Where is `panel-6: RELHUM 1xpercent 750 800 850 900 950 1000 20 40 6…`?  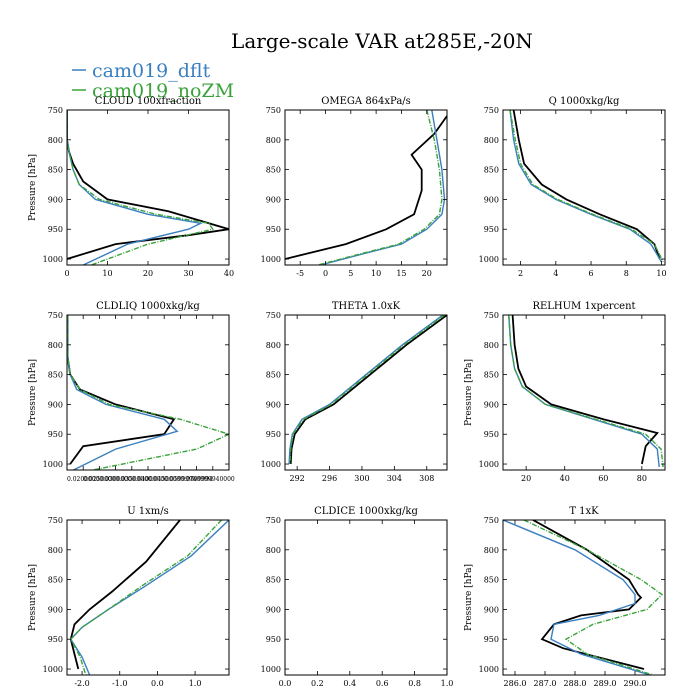
panel-6: RELHUM 1xpercent 750 800 850 900 950 1000 20 40 6… is located at coordinates (565, 392).